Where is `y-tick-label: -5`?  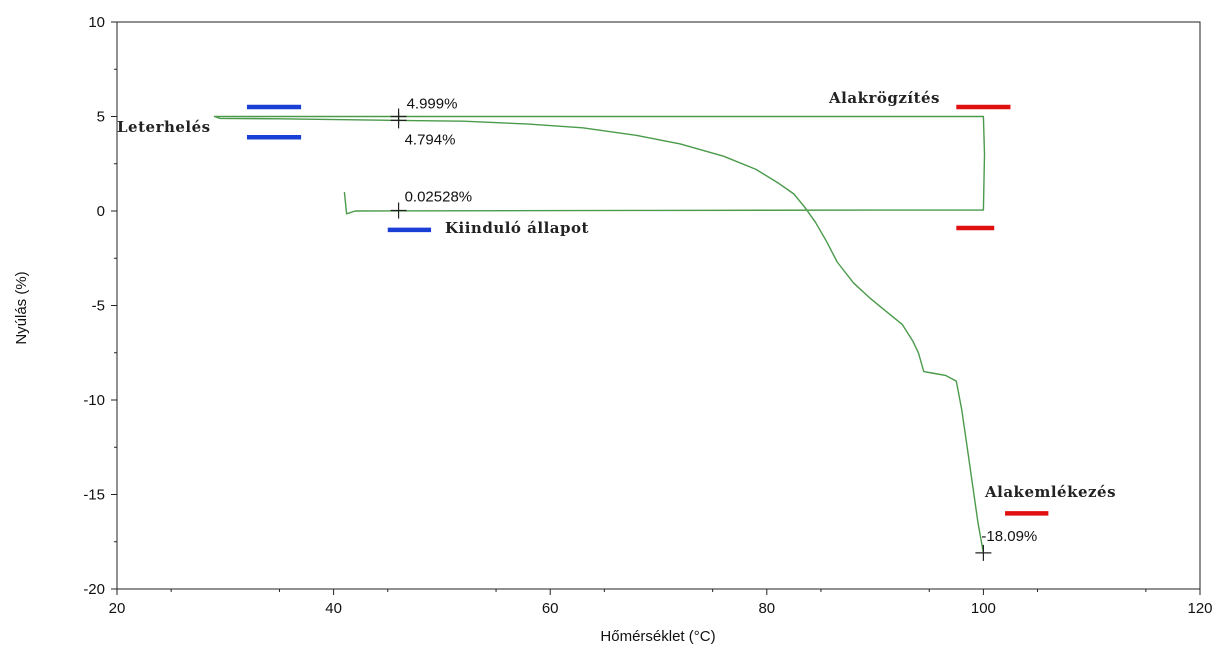
y-tick-label: -5 is located at coordinates (98, 306).